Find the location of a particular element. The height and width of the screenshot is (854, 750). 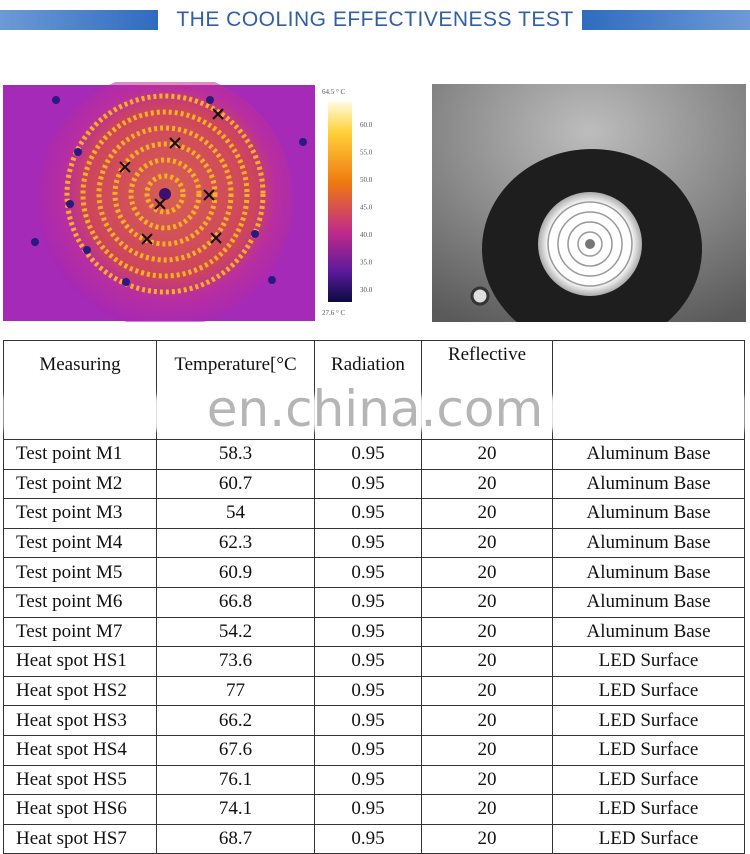

table-cell: Test point M1 is located at coordinates (80, 454).